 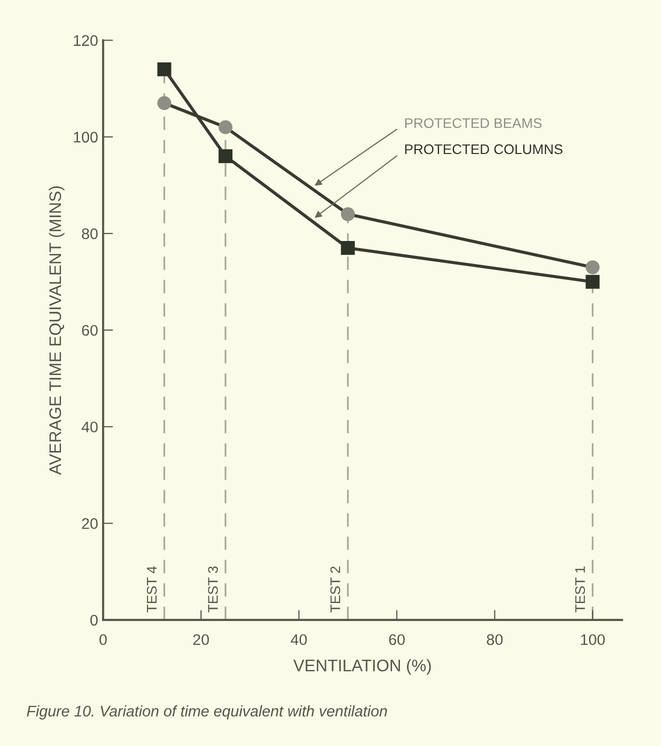 What do you see at coordinates (213, 589) in the screenshot?
I see `ref-line-label: TEST 3` at bounding box center [213, 589].